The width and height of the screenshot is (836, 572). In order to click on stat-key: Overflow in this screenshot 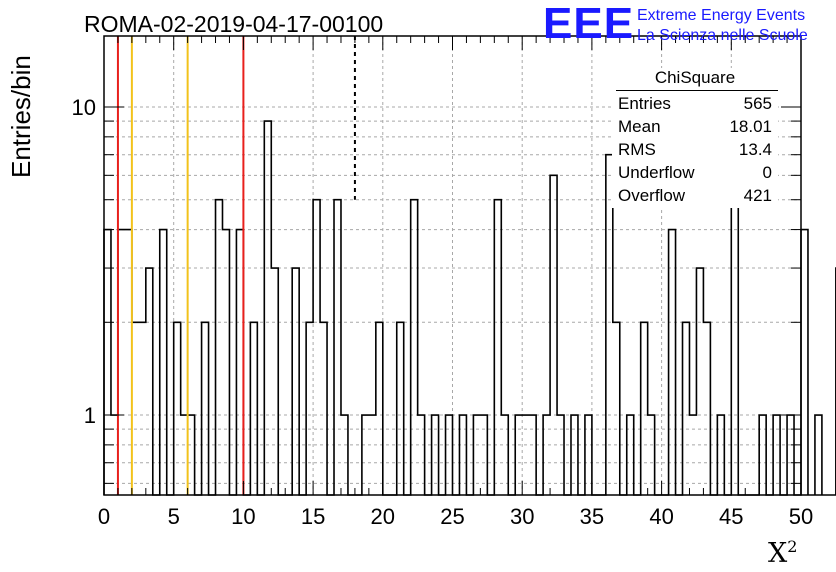, I will do `click(652, 195)`.